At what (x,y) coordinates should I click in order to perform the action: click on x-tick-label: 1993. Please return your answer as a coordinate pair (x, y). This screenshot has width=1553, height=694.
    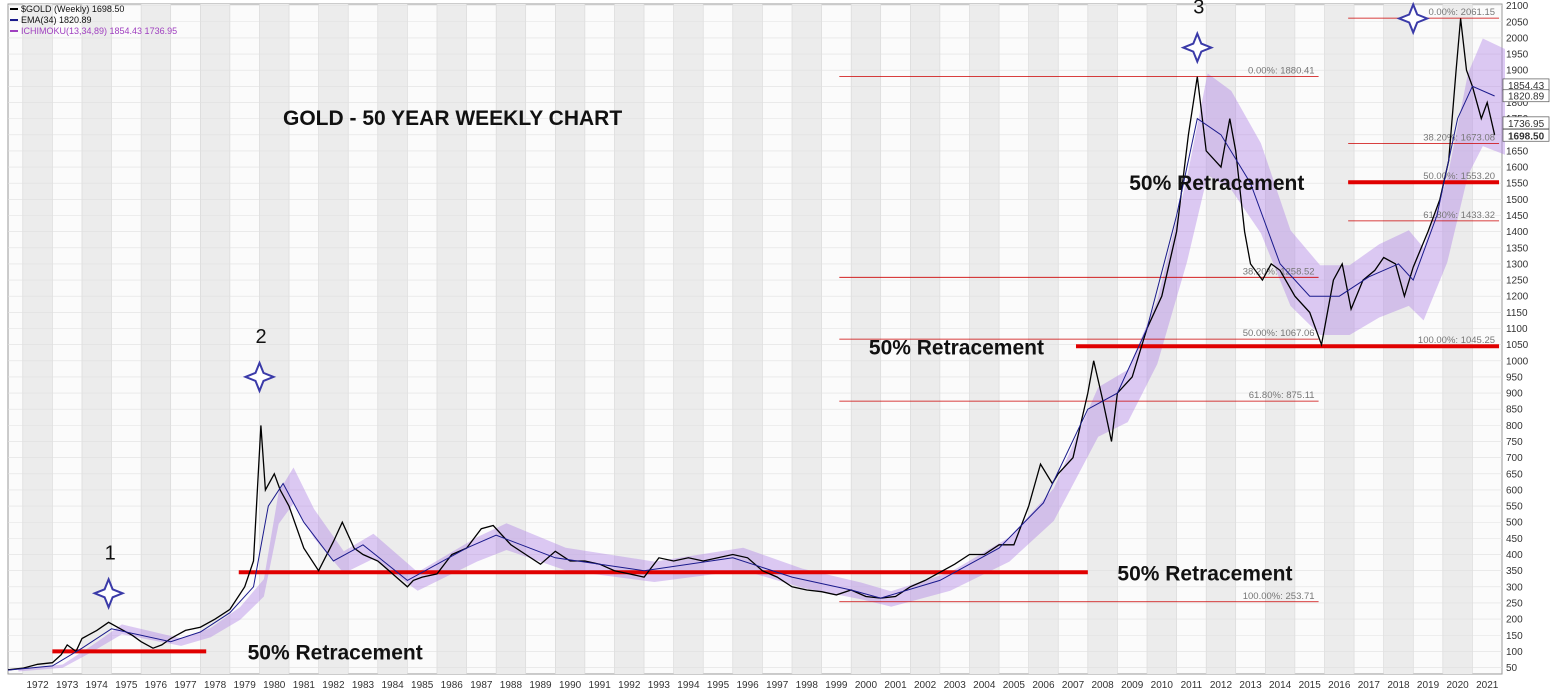
    Looking at the image, I should click on (659, 685).